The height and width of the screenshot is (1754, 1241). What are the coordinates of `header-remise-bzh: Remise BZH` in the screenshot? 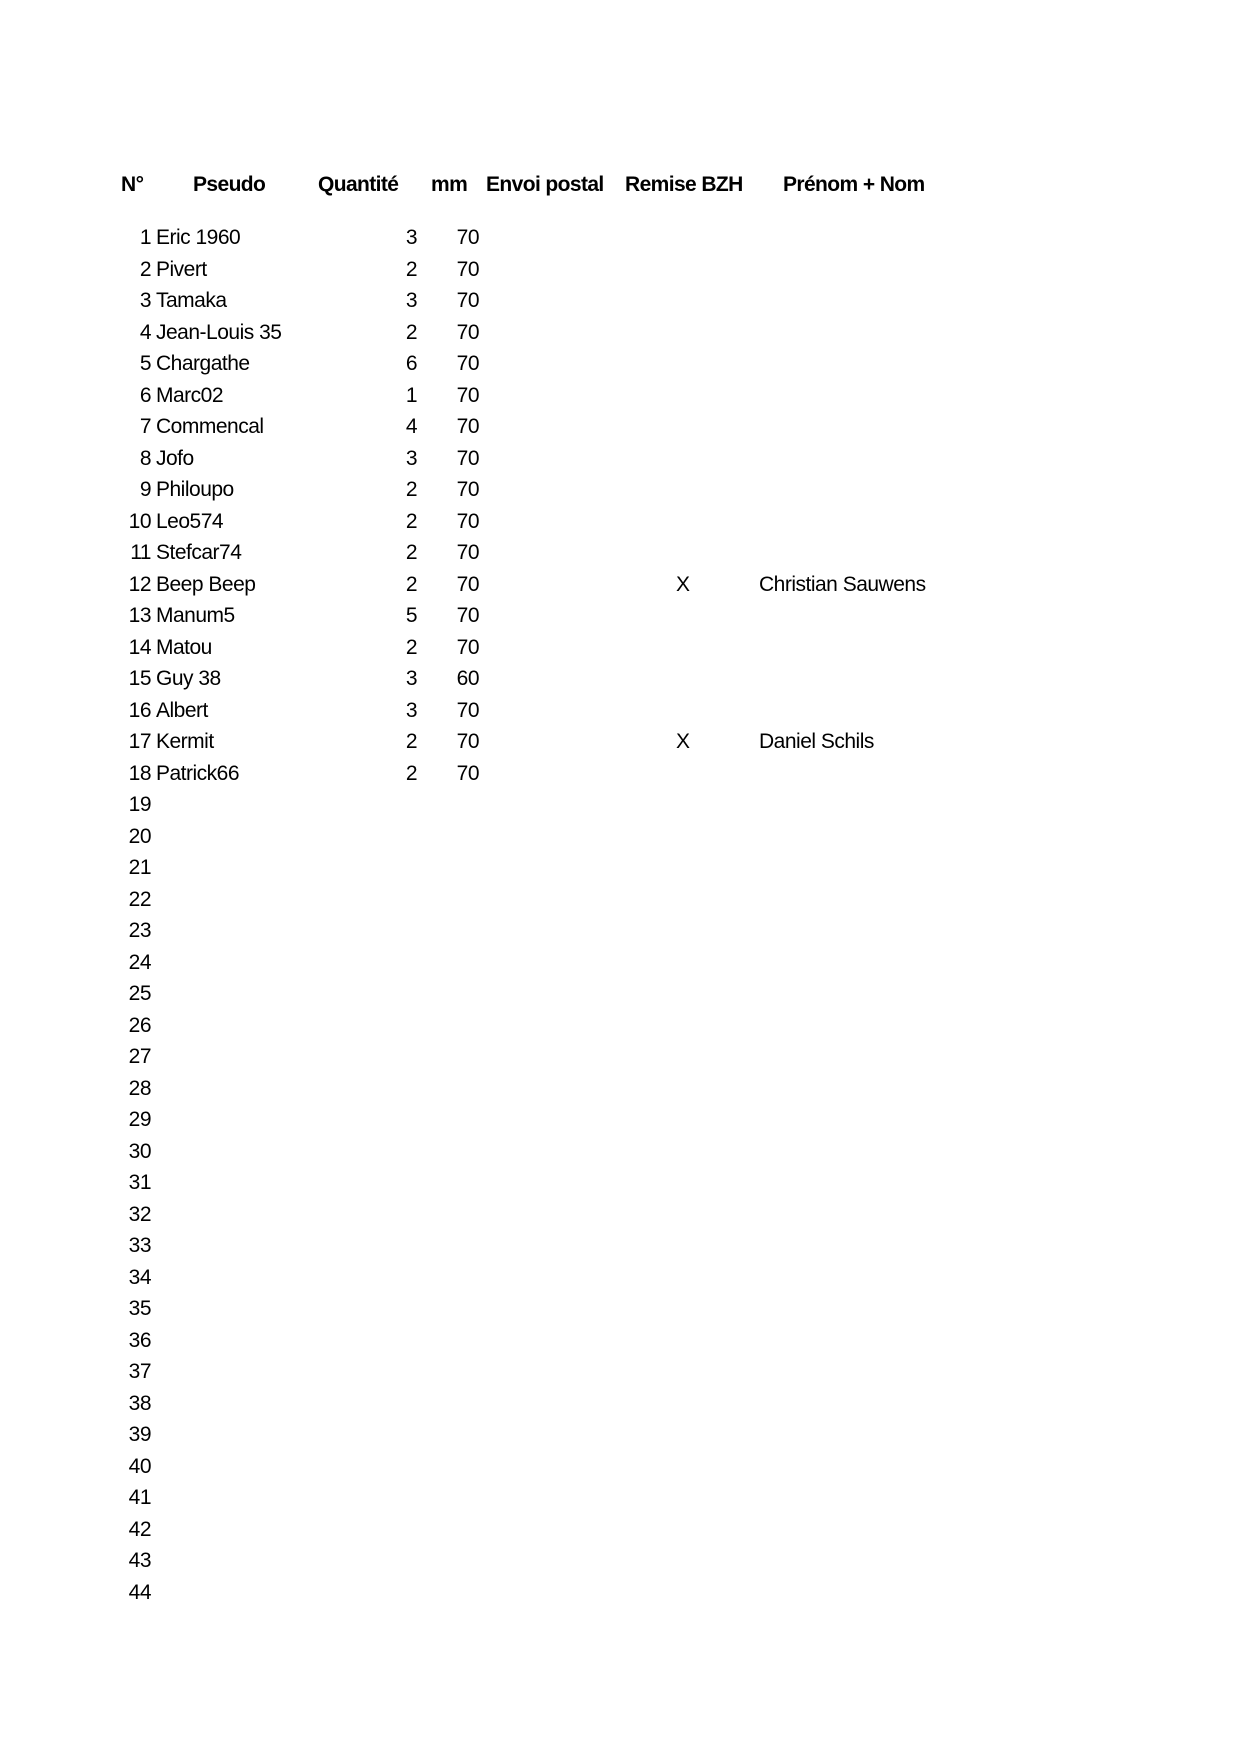 It's located at (684, 184).